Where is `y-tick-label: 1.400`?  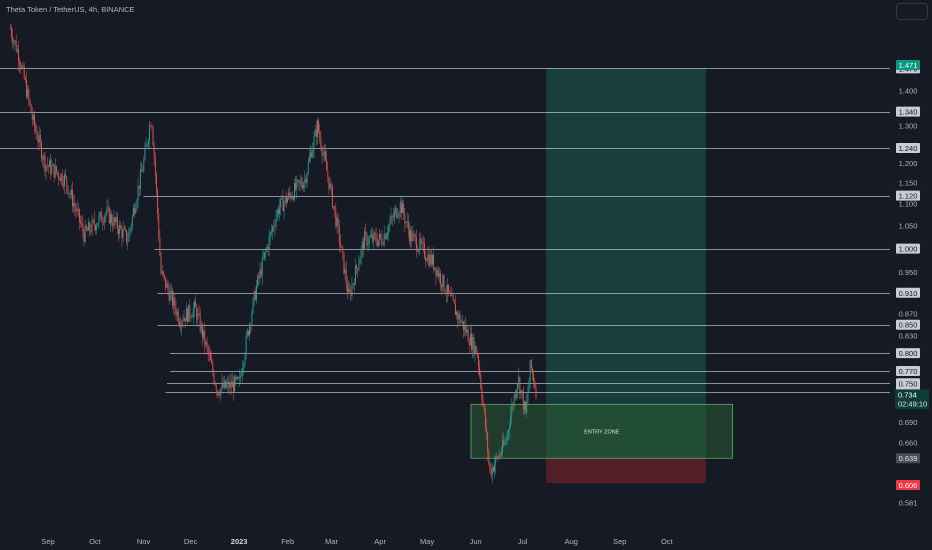 y-tick-label: 1.400 is located at coordinates (908, 91).